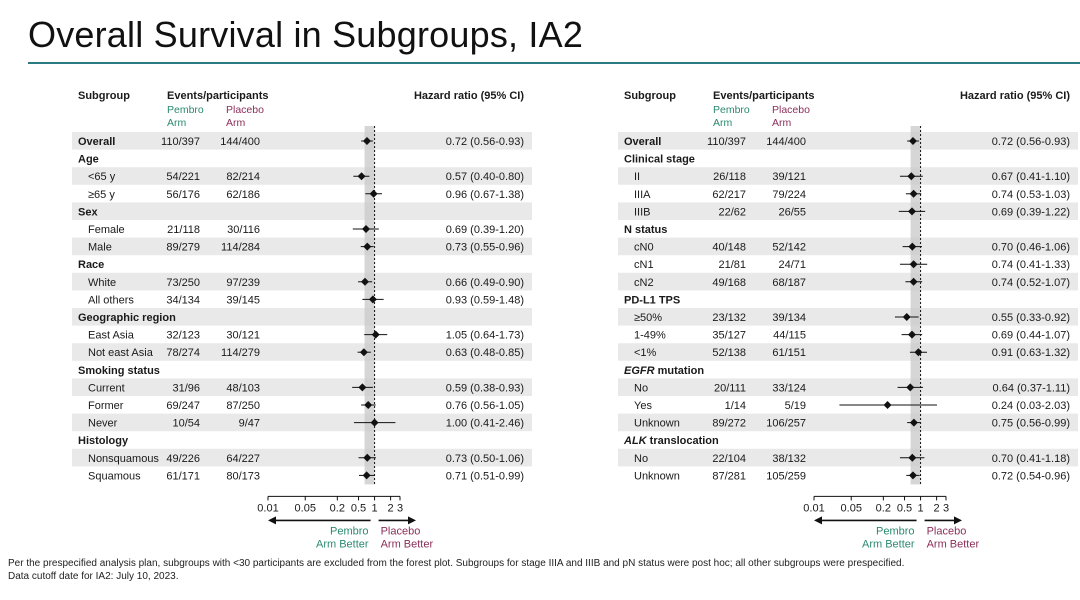 Image resolution: width=1080 pixels, height=600 pixels. What do you see at coordinates (217, 96) in the screenshot?
I see `header-events: Events/participants` at bounding box center [217, 96].